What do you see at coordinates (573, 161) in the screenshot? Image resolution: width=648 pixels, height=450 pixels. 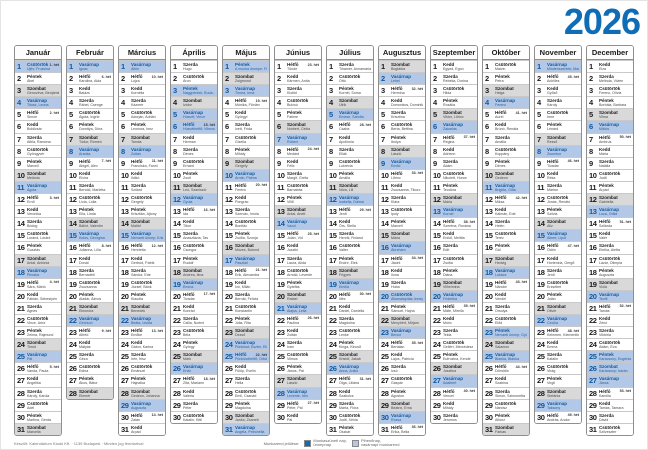 I see `week-number: 46. hét` at bounding box center [573, 161].